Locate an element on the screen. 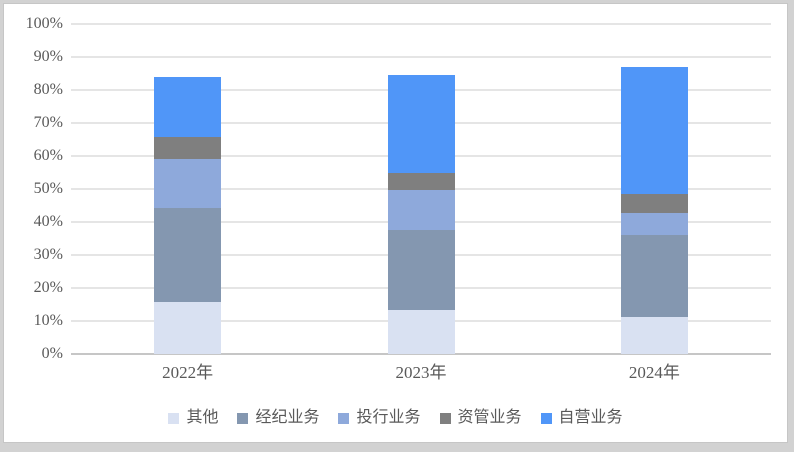  x-axis: 2022年 2023年 2024年 is located at coordinates (421, 374).